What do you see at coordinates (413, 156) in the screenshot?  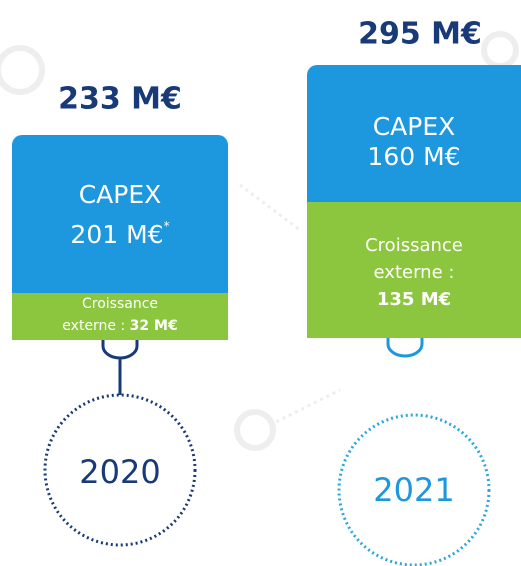 I see `capex-value: 160 M€` at bounding box center [413, 156].